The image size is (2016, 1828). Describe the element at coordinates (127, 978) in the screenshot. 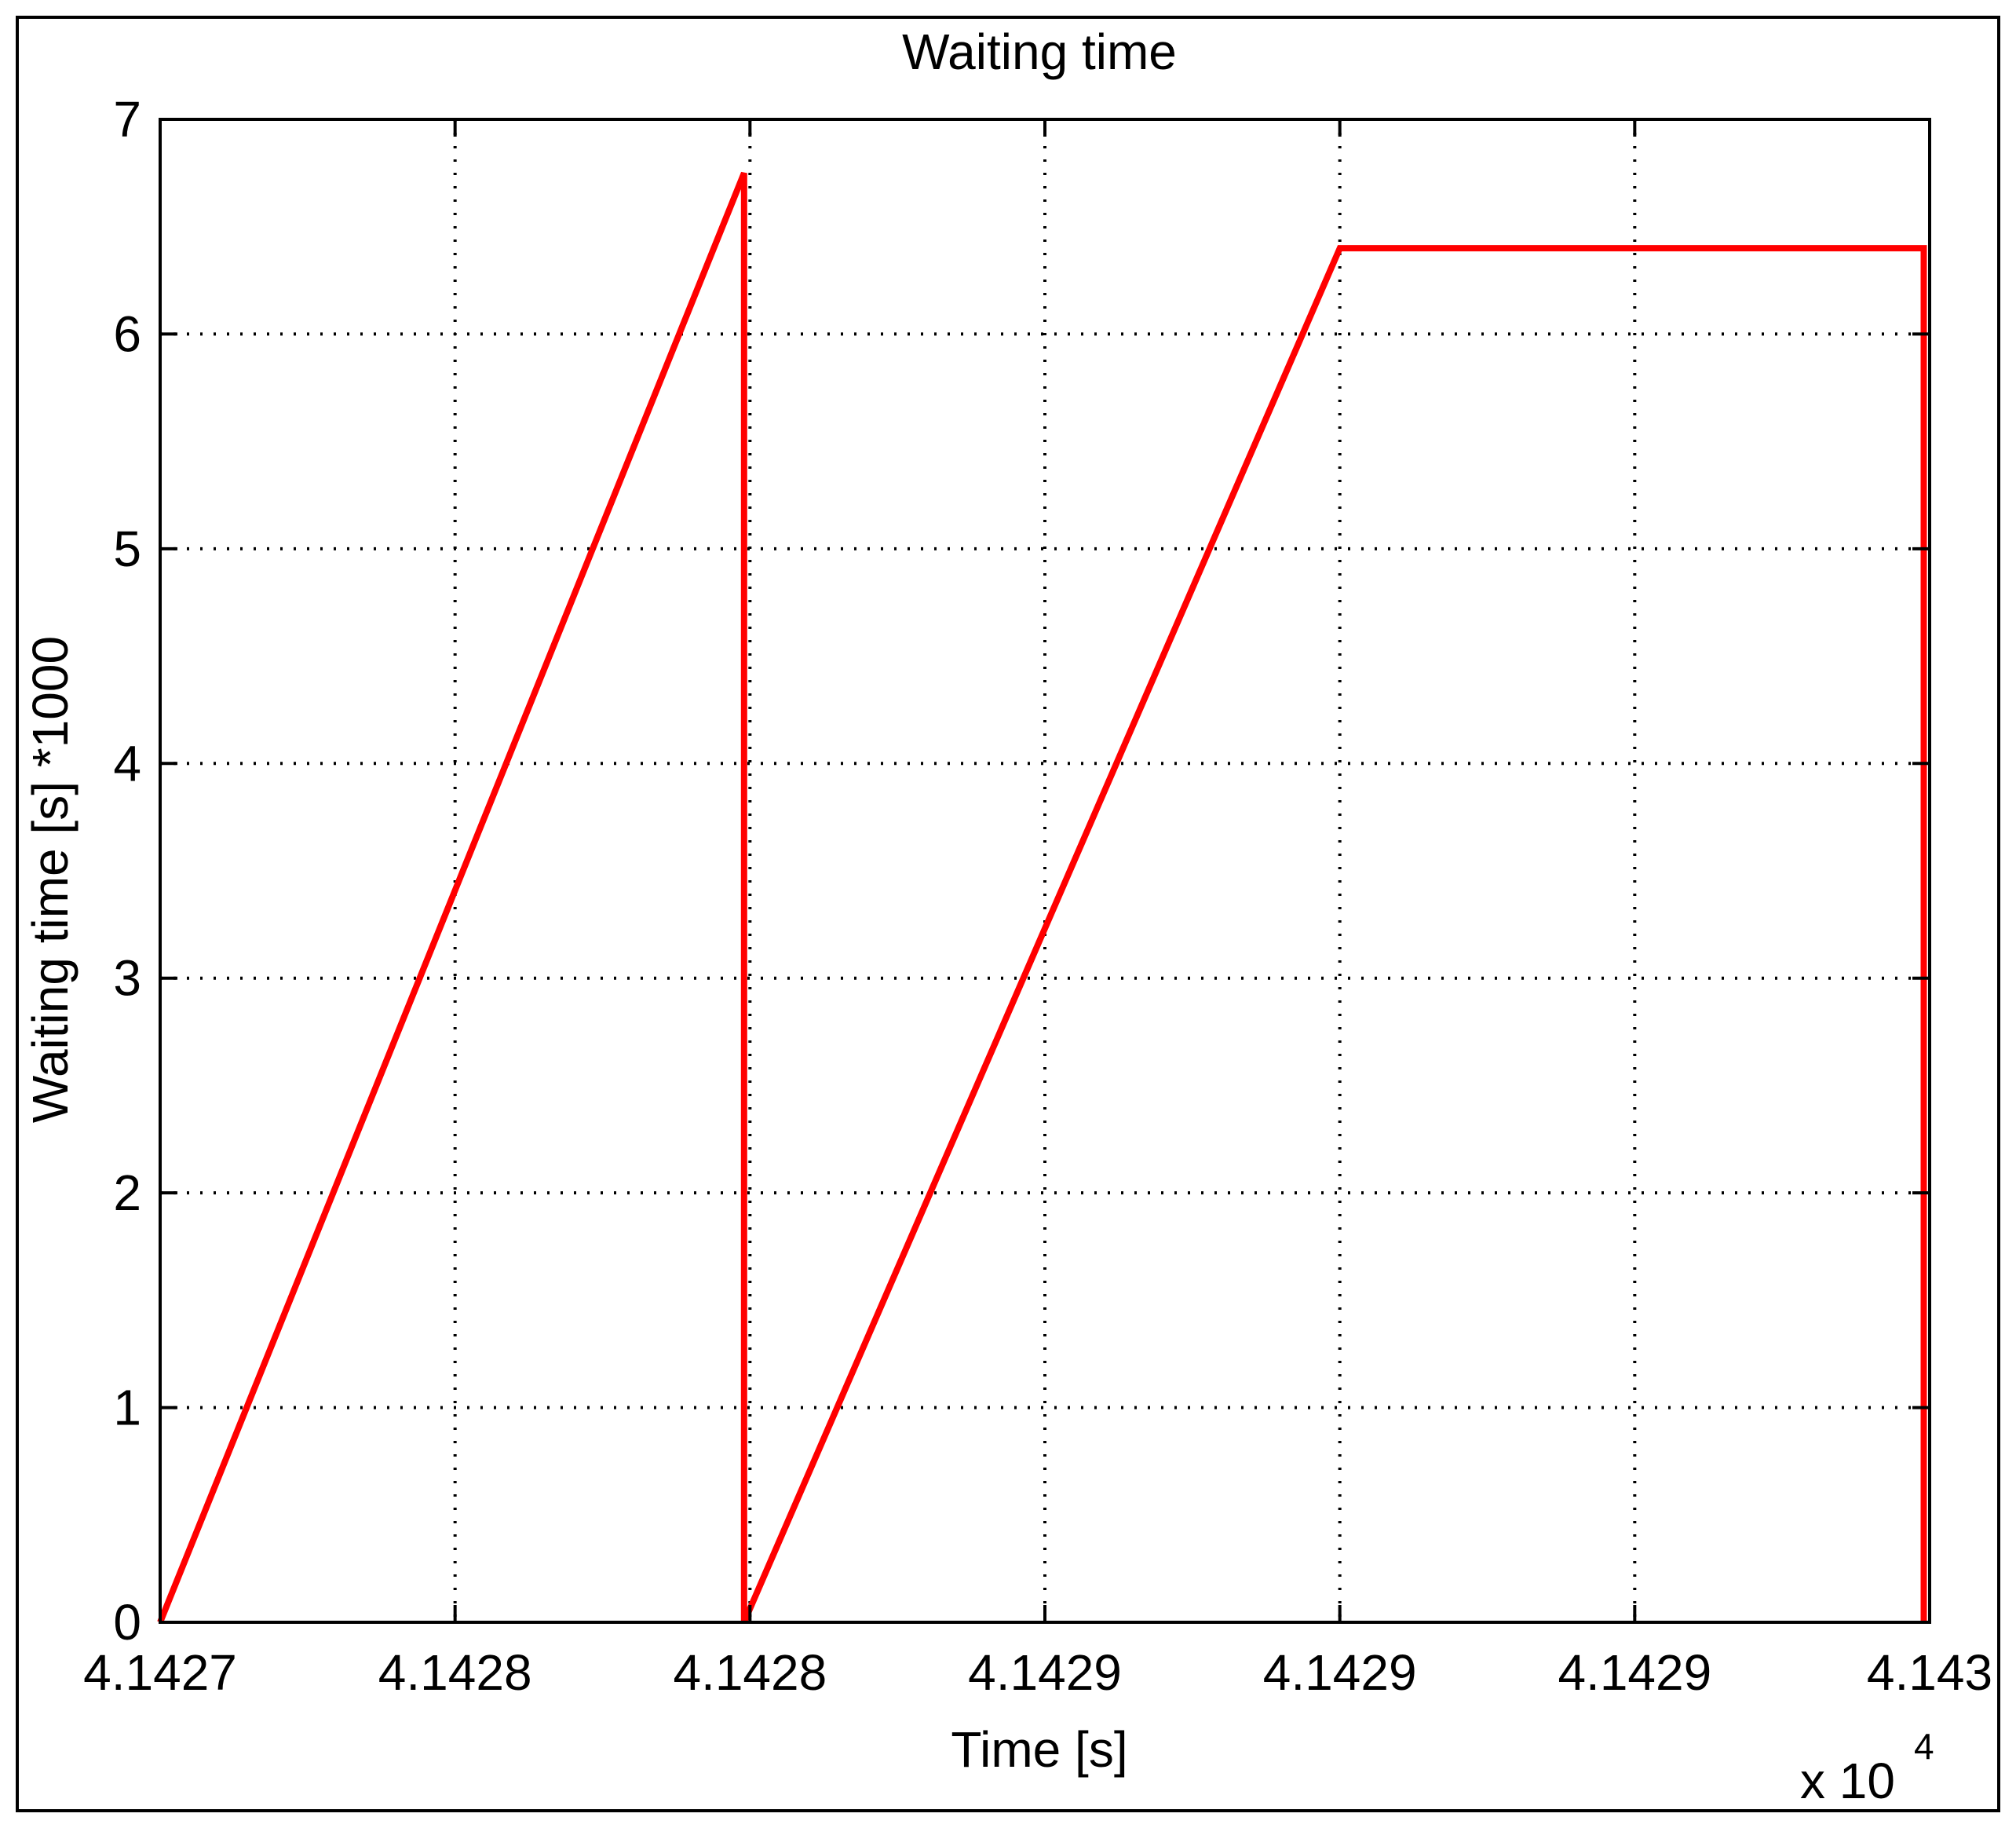

I see `y-tick-label: 3` at that location.